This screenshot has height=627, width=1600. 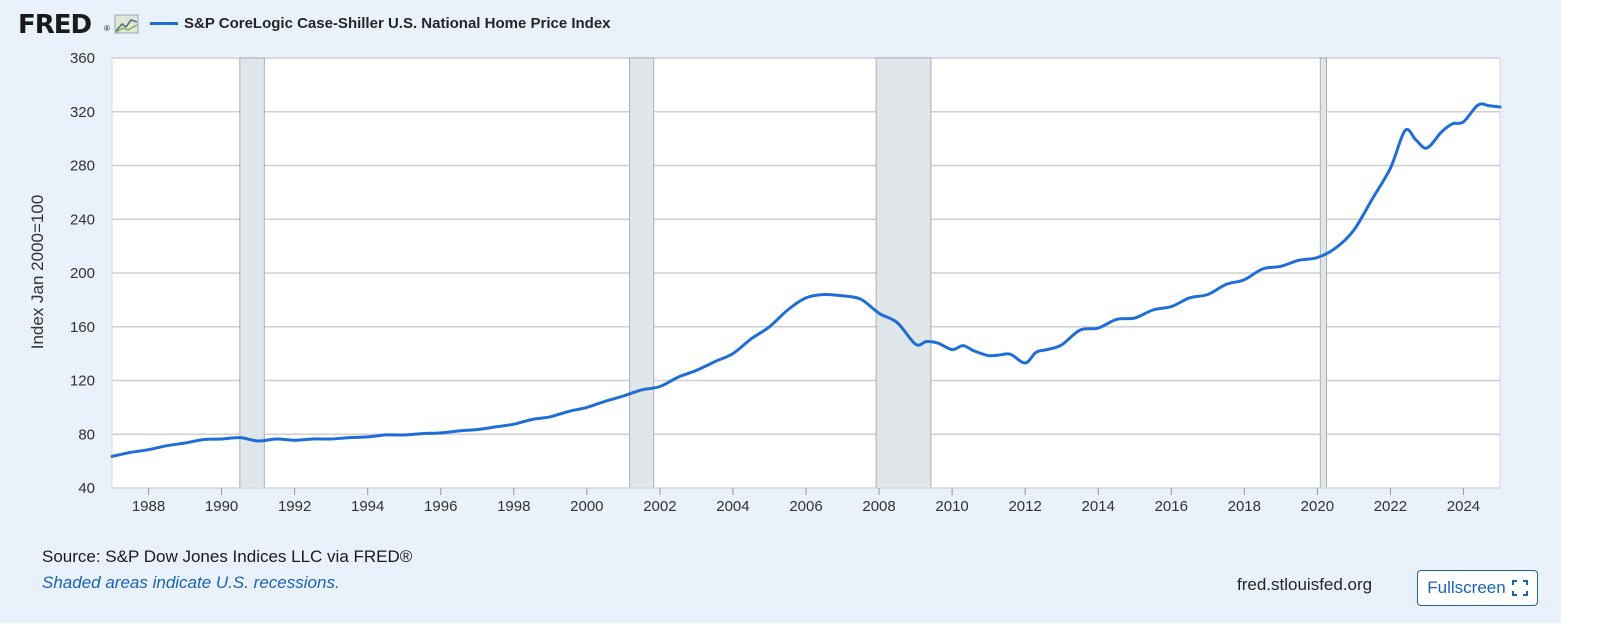 I want to click on y-tick-label: 320, so click(x=82, y=112).